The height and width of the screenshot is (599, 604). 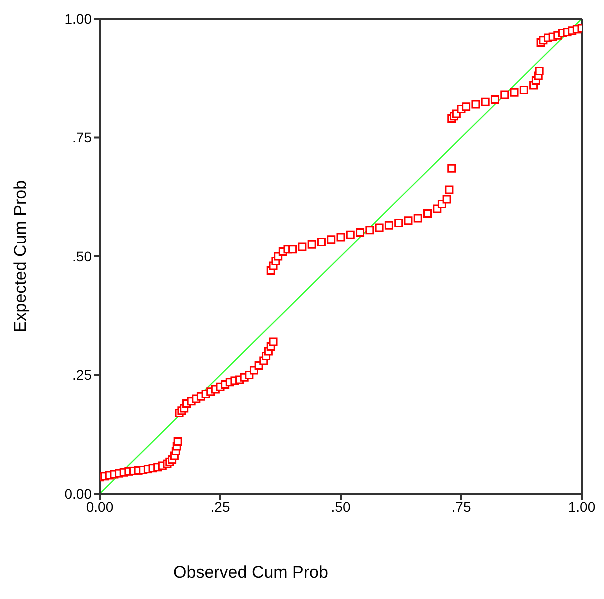 I want to click on y-tick-label: 1.00, so click(x=78, y=18).